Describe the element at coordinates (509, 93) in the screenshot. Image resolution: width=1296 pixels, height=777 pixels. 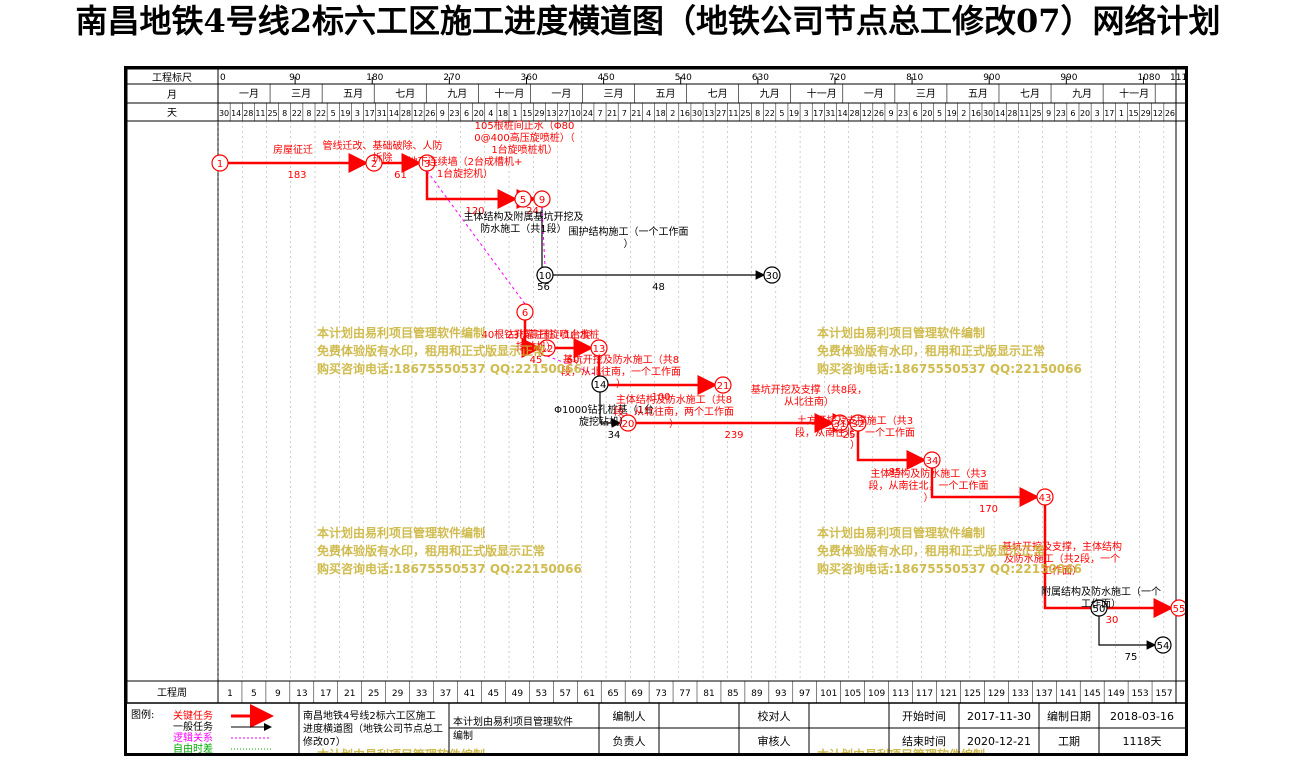
I see `month-label: 十一月` at that location.